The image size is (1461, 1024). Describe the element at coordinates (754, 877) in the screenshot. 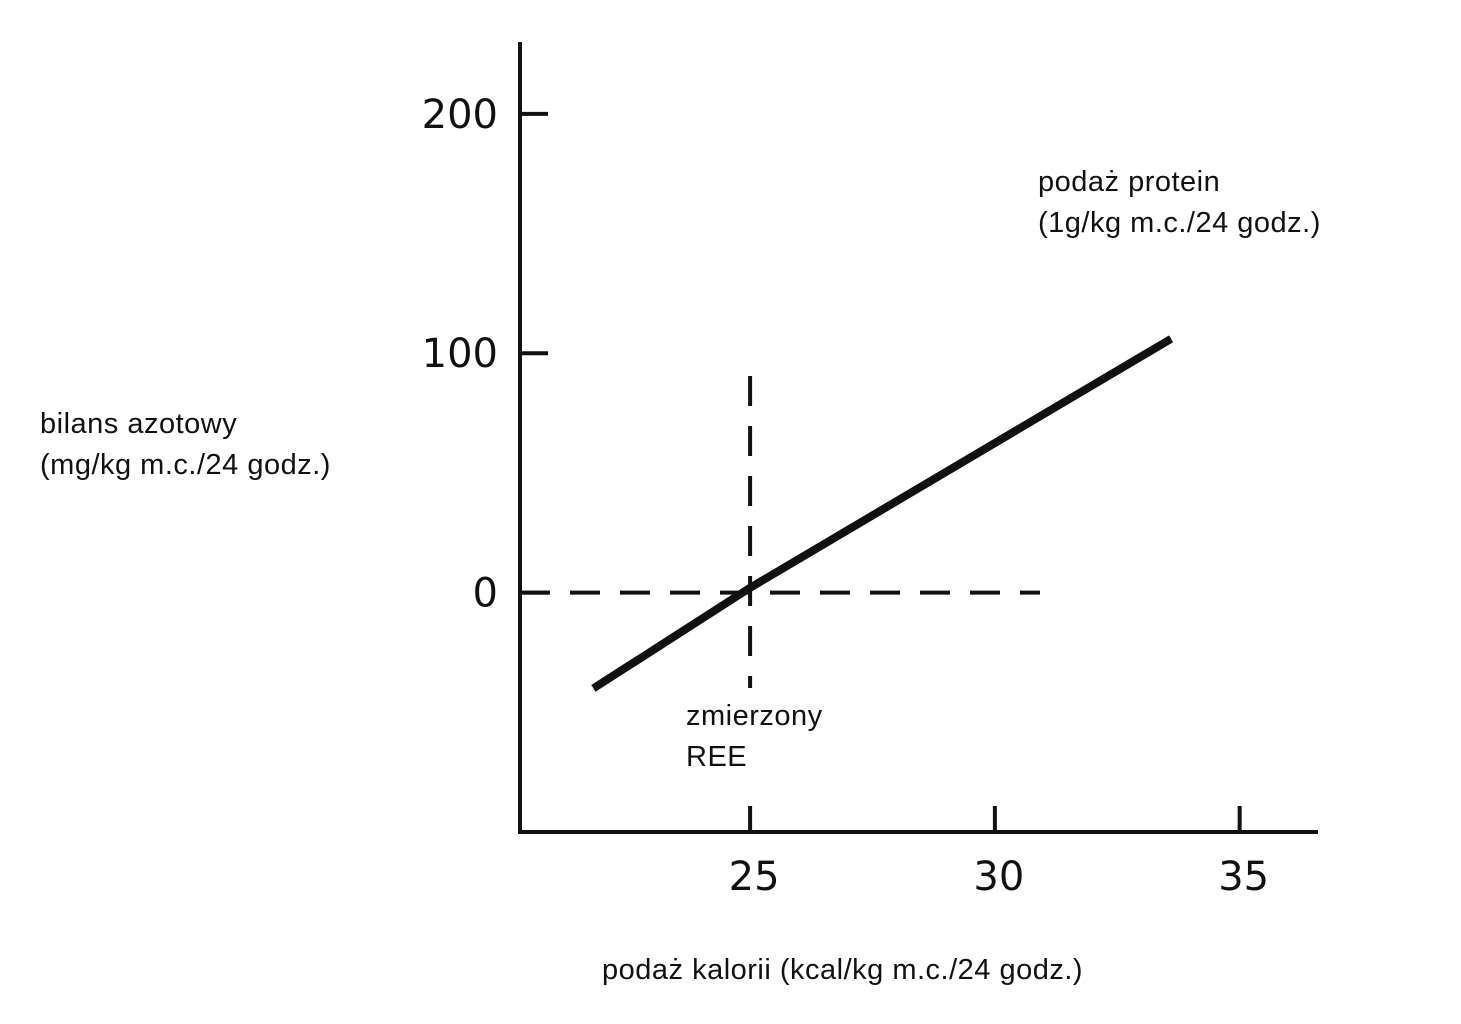

I see `x-tick-label-25: 25` at that location.